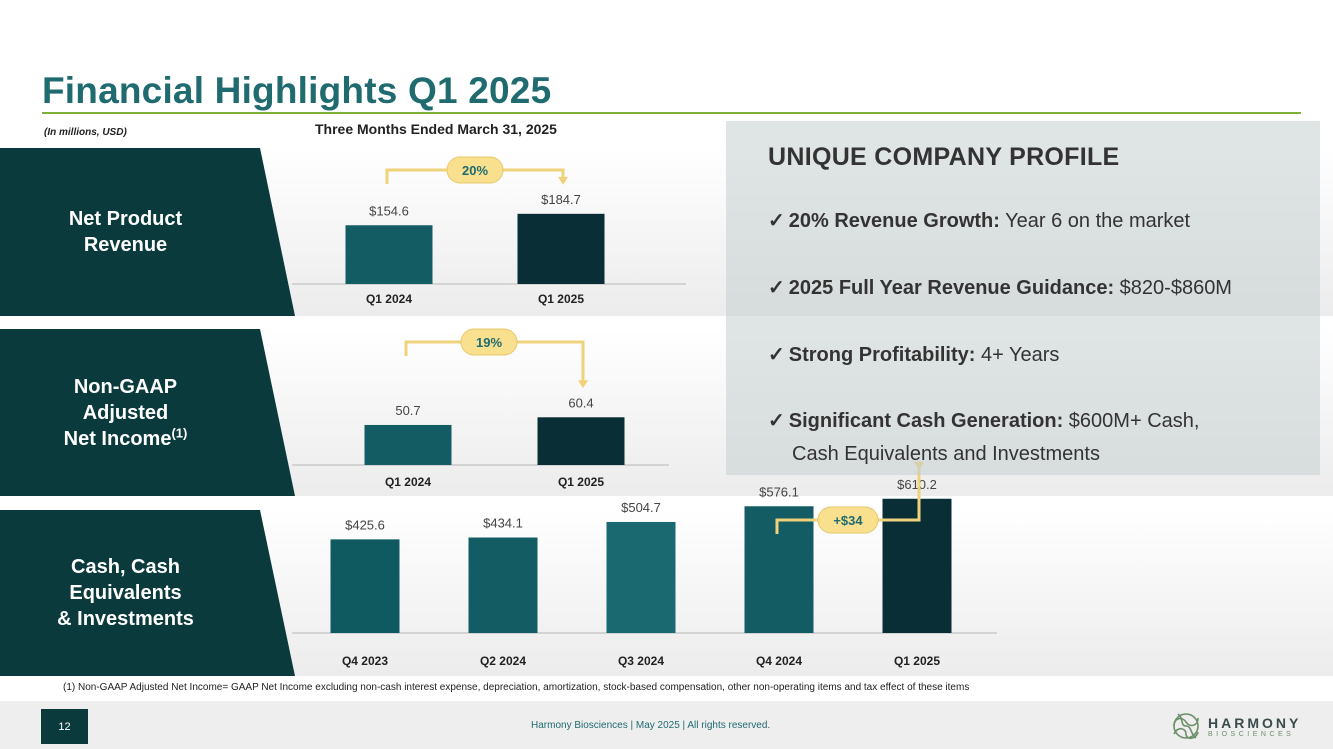 The image size is (1333, 749). Describe the element at coordinates (1186, 726) in the screenshot. I see `harmony-logo-icon` at that location.